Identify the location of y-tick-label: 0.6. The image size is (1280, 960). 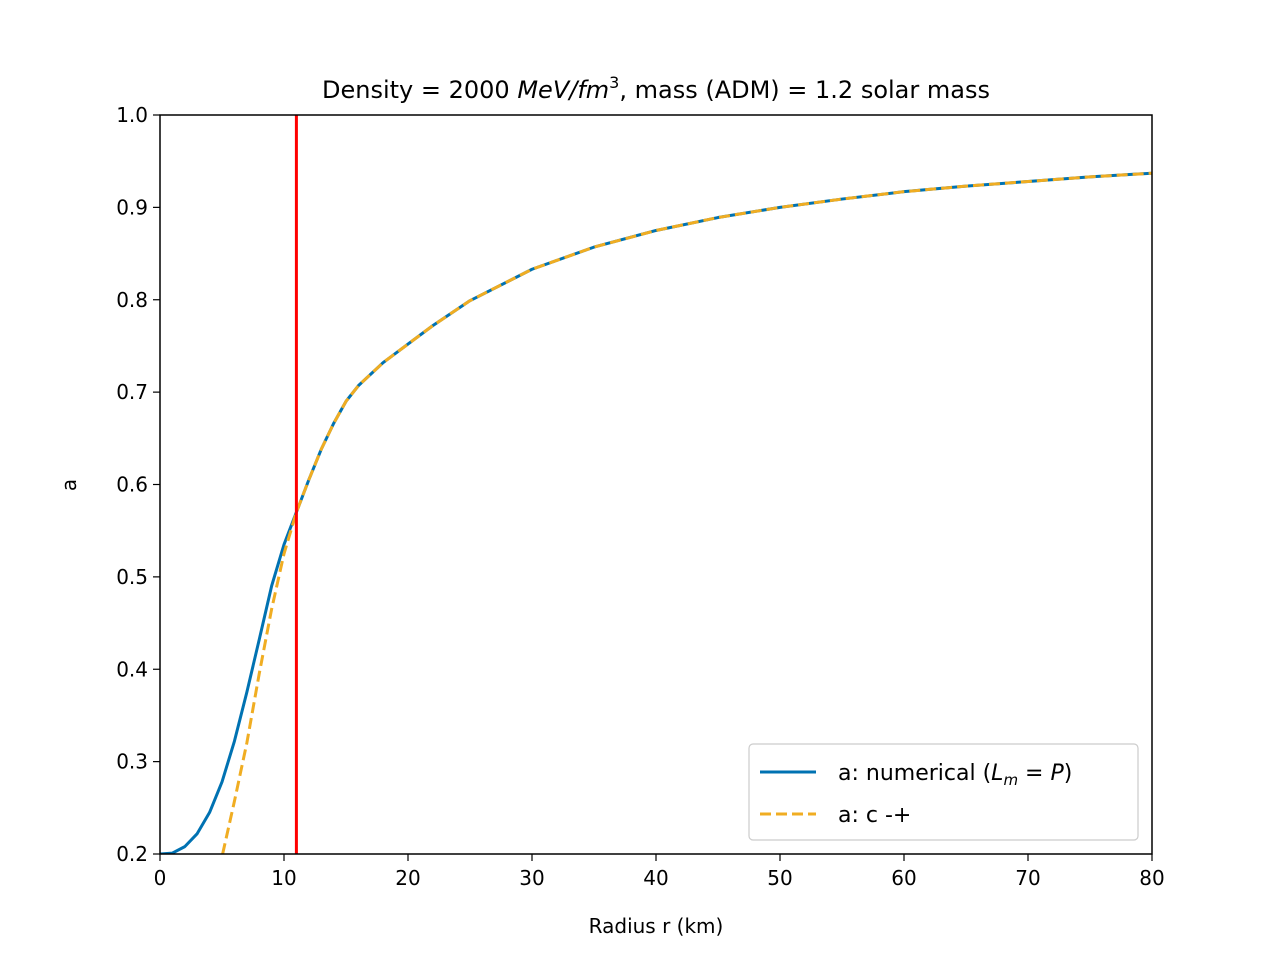
(132, 485).